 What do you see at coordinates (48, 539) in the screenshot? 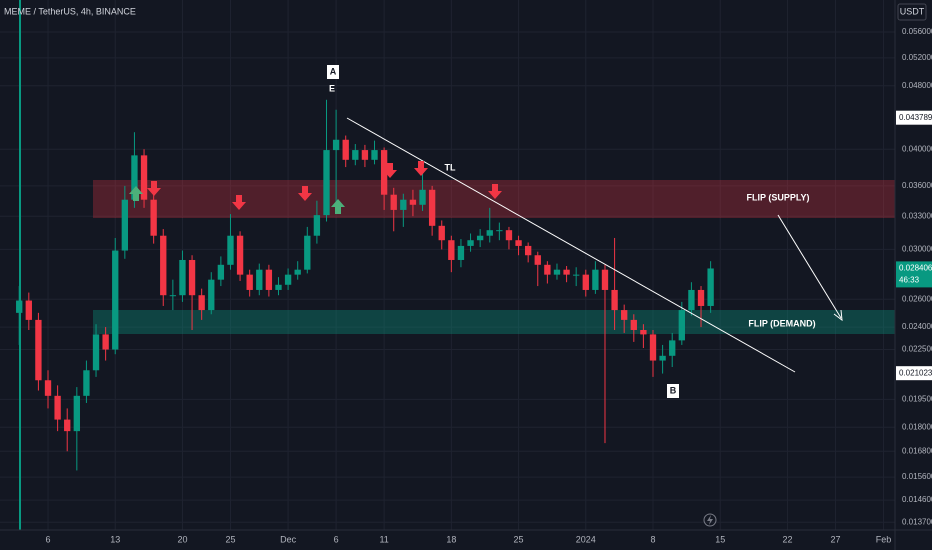
I see `x-tick-label: 6` at bounding box center [48, 539].